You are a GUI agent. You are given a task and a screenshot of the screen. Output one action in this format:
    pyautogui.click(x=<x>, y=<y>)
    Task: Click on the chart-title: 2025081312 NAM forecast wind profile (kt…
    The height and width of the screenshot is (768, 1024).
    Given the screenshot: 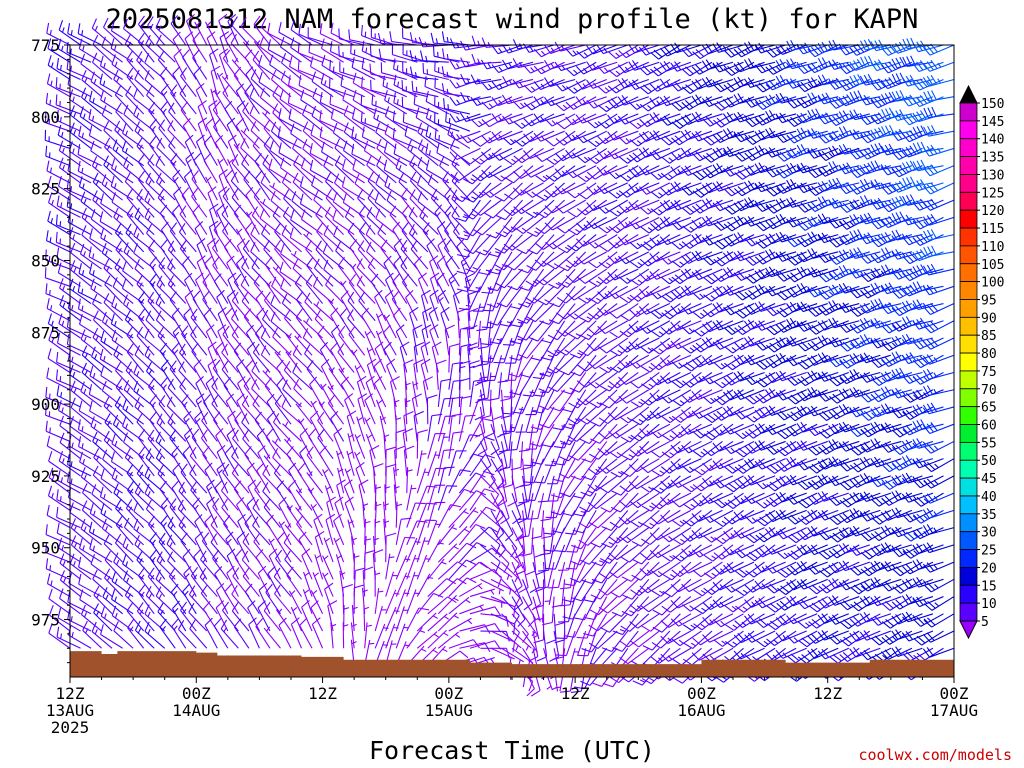 What is the action you would take?
    pyautogui.click(x=512, y=19)
    